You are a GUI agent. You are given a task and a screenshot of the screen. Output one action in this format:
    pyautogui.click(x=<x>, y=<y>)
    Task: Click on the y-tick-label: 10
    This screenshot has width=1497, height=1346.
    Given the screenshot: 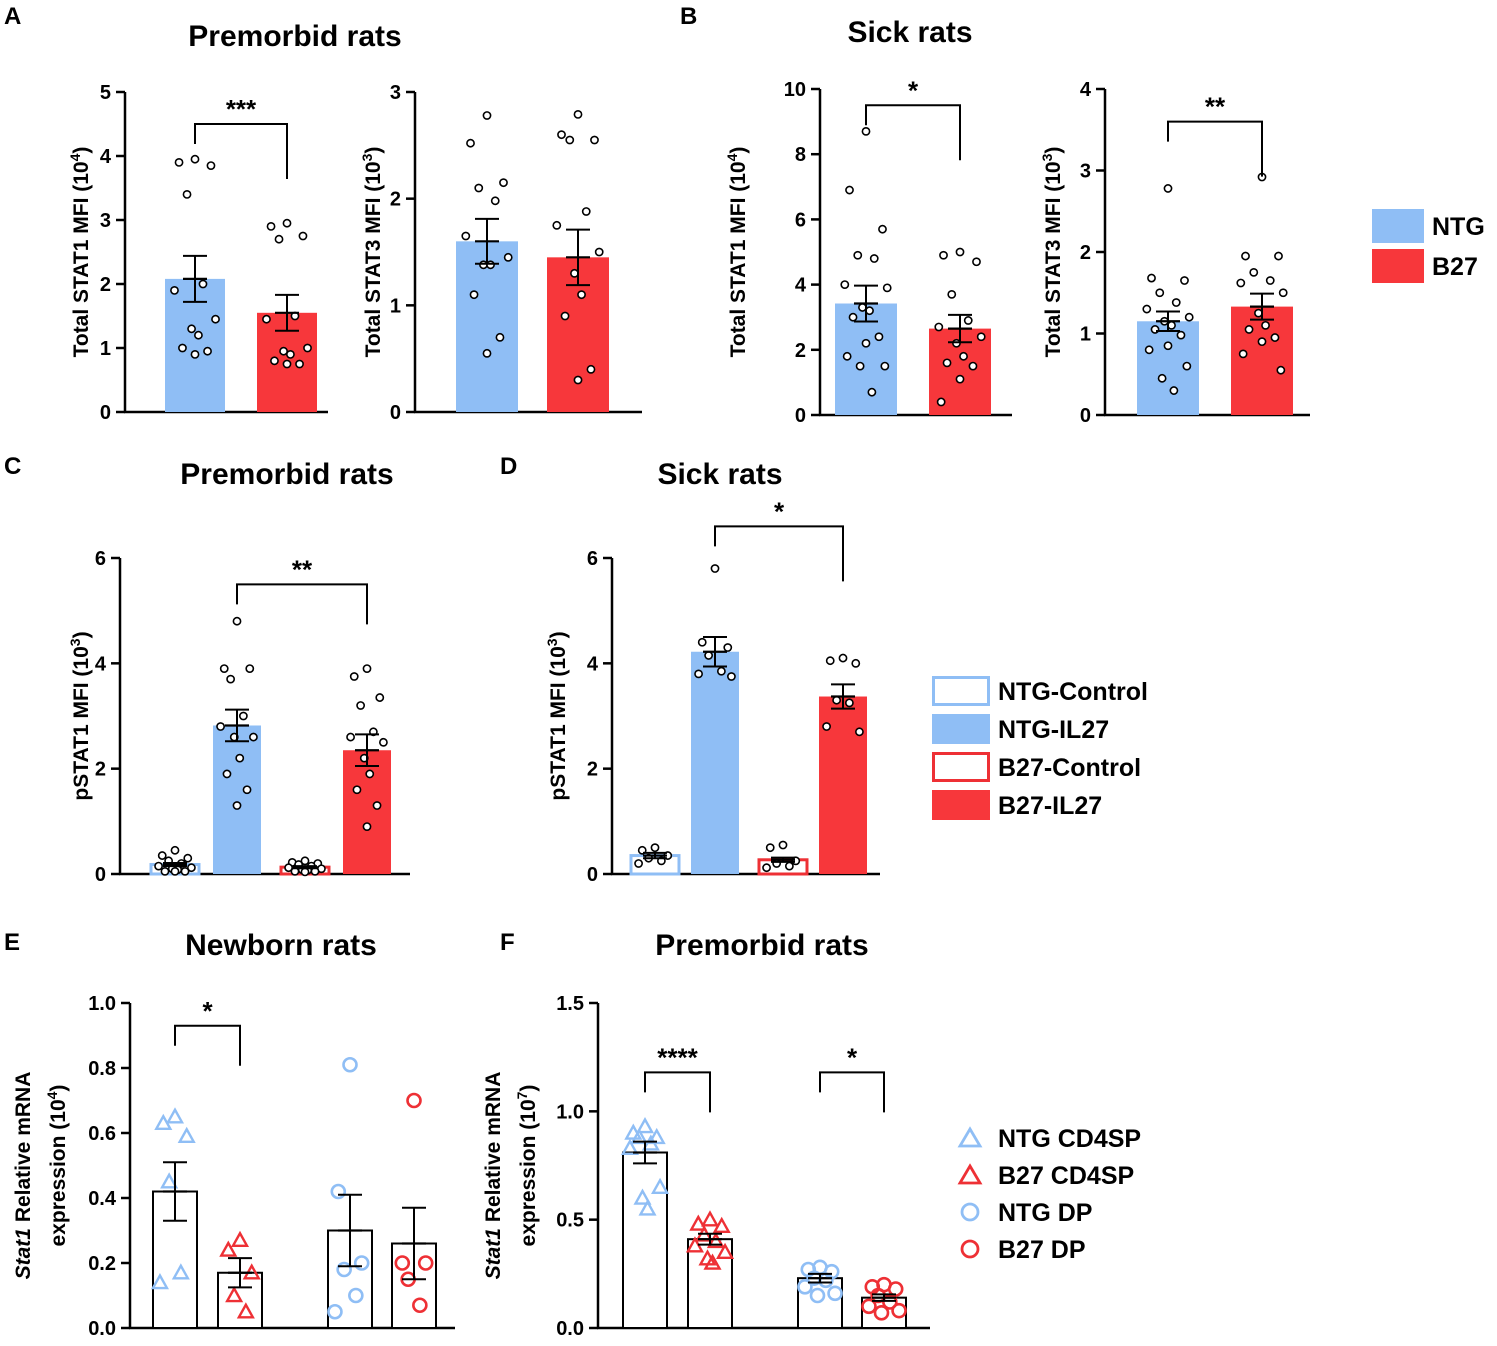 What is the action you would take?
    pyautogui.click(x=795, y=90)
    